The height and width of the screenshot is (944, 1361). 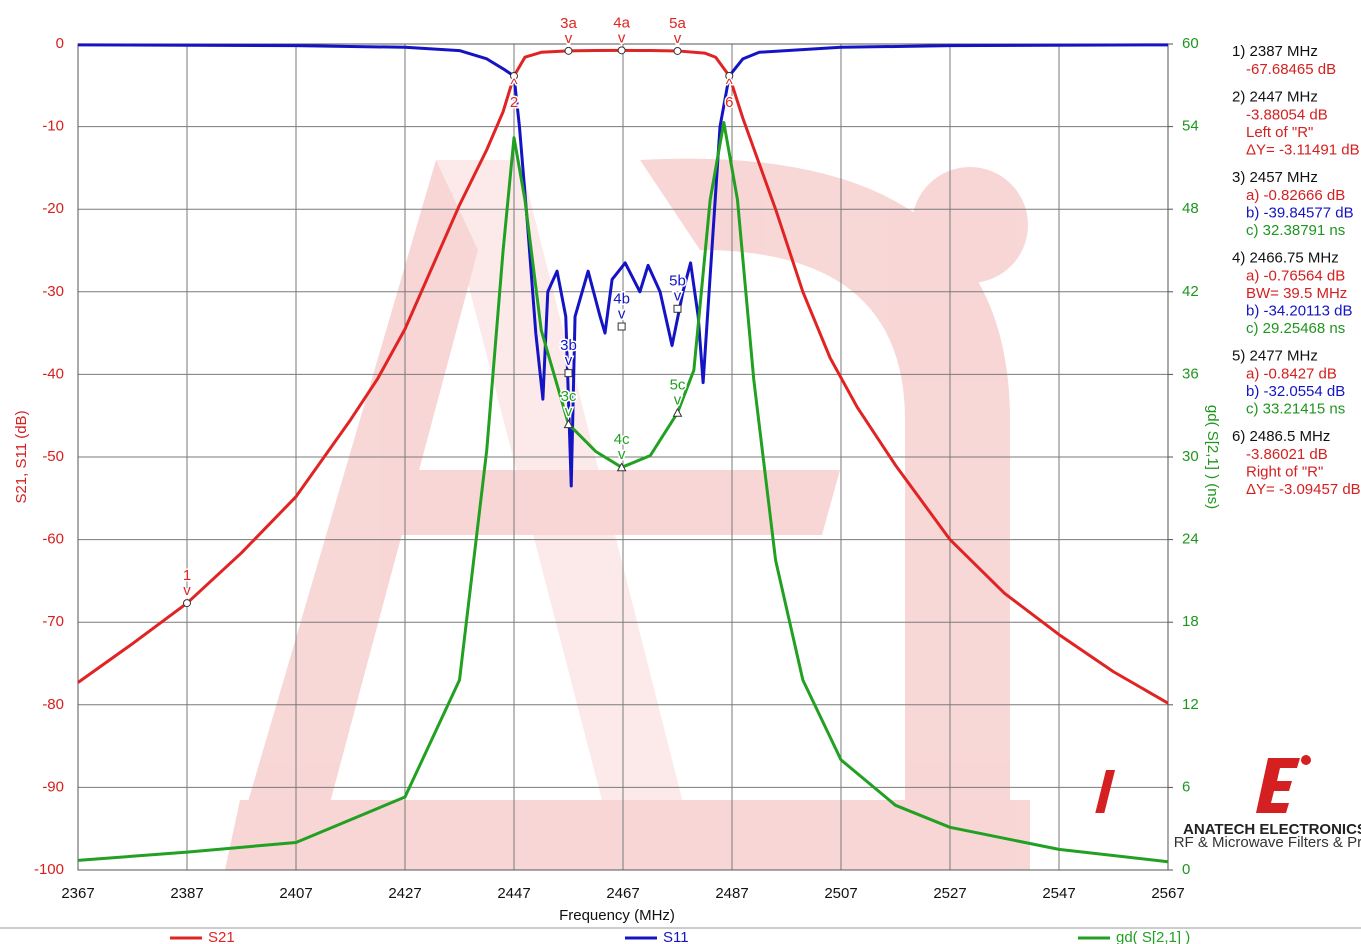 I want to click on y2-tick-label: 6, so click(x=1186, y=786).